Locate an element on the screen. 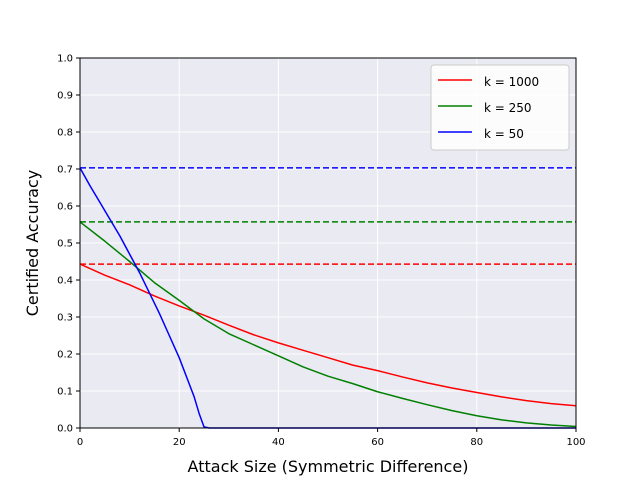 This screenshot has width=640, height=480. y-axis-ticks: 0.0 0.1 0.2 0.3 0.4 0.5 0.6 0.7 0.8 0.9 1.0 is located at coordinates (68, 244).